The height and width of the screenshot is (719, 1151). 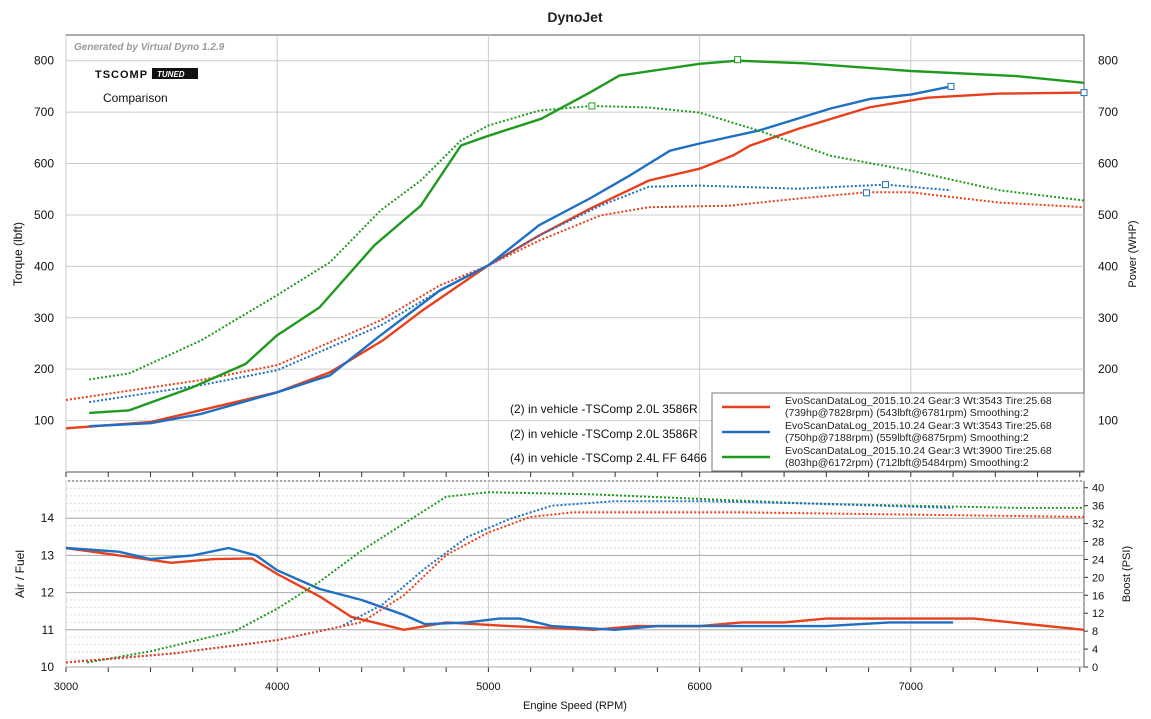 What do you see at coordinates (1108, 61) in the screenshot?
I see `y2-tick-label: 800` at bounding box center [1108, 61].